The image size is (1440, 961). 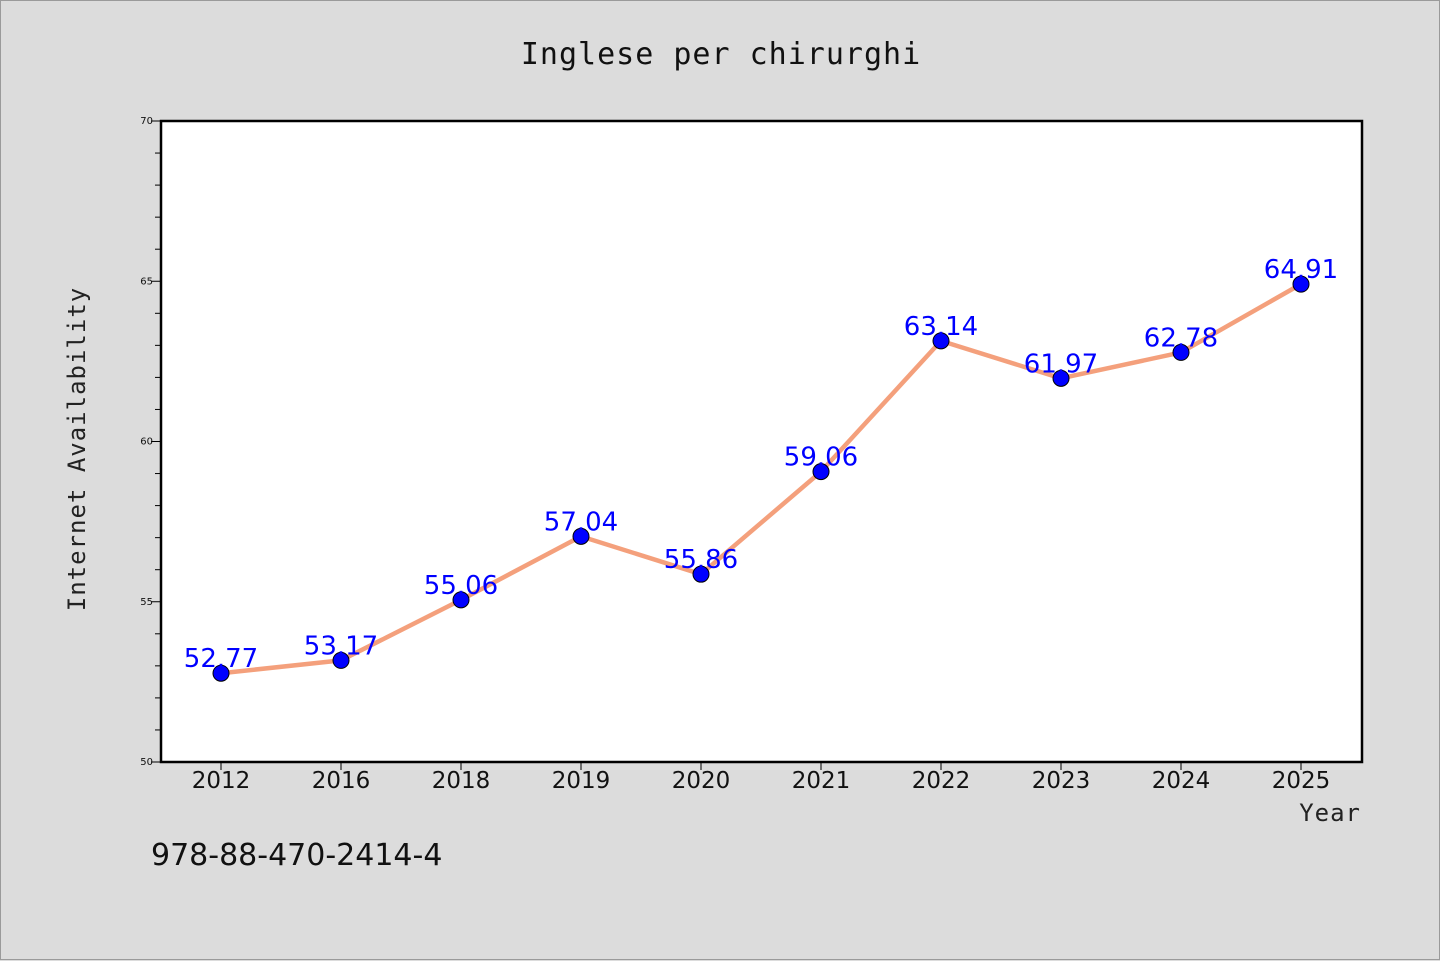 I want to click on x-tick-label: 2024, so click(x=1181, y=781).